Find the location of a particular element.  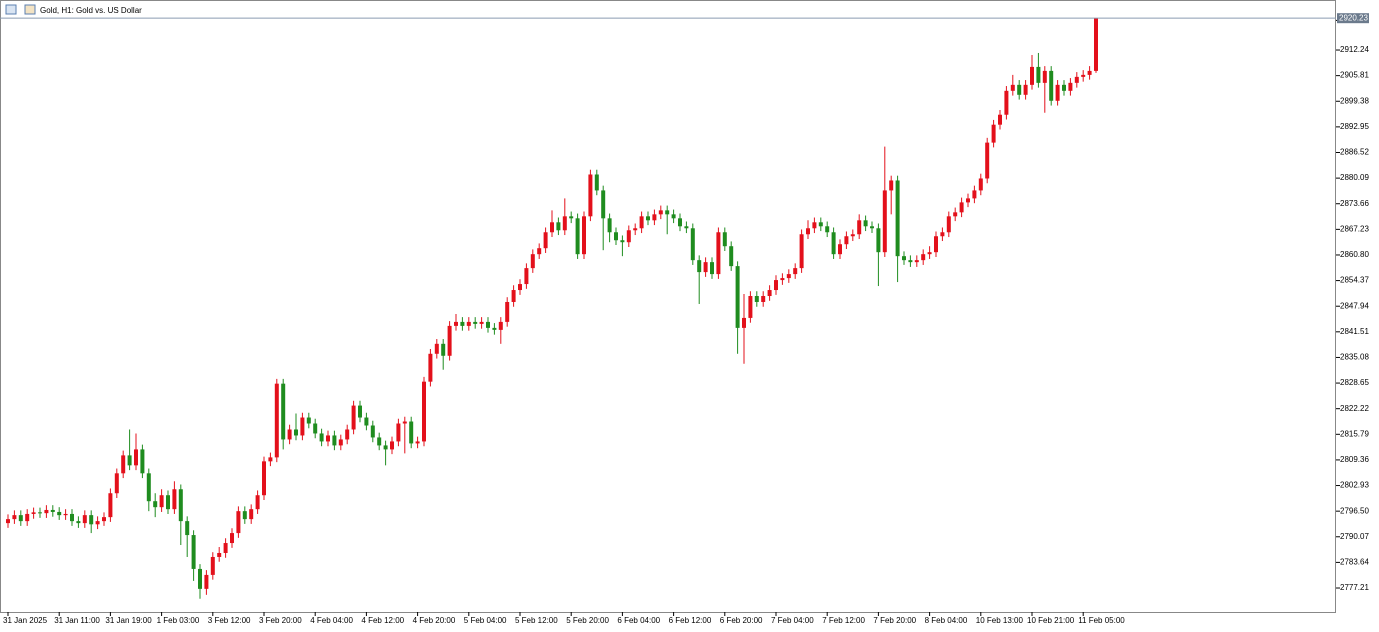

y-tick-label: 2802.93 is located at coordinates (1354, 485).